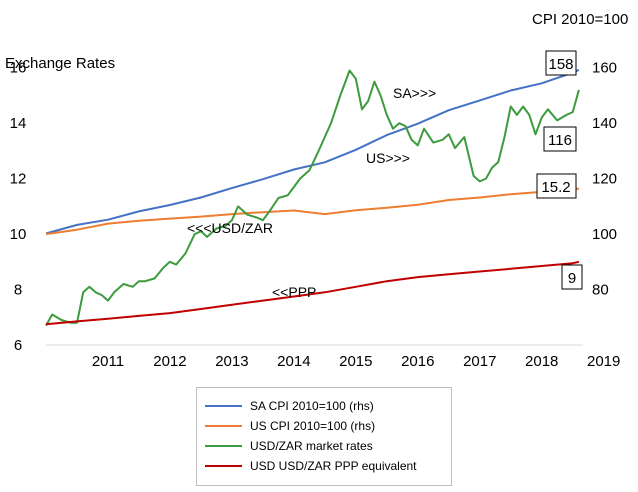 The width and height of the screenshot is (638, 492). What do you see at coordinates (60, 63) in the screenshot?
I see `left-axis-title: Exchange Rates` at bounding box center [60, 63].